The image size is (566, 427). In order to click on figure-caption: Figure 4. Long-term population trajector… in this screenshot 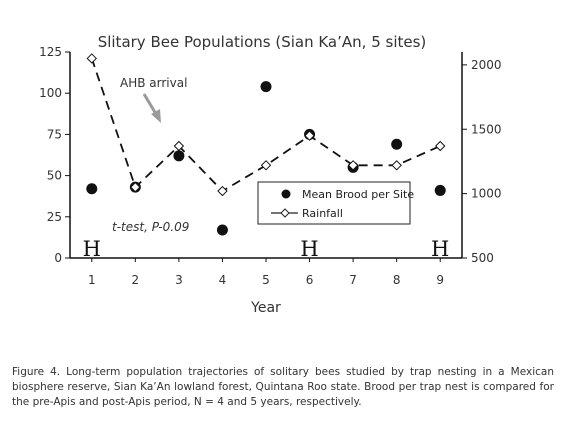, I will do `click(283, 387)`.